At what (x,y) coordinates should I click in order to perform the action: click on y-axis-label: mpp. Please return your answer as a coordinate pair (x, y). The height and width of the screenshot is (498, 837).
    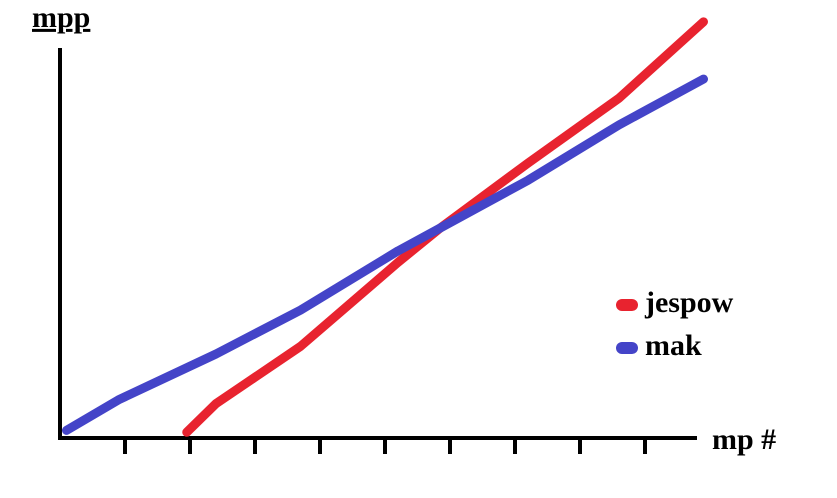
    Looking at the image, I should click on (61, 17).